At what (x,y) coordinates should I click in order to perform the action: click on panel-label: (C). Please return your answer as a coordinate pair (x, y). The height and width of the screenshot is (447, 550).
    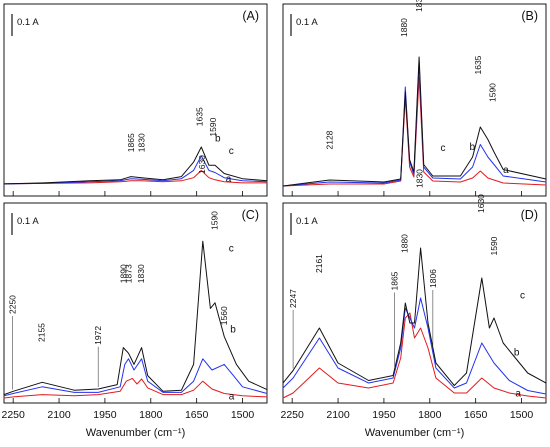
    Looking at the image, I should click on (250, 215).